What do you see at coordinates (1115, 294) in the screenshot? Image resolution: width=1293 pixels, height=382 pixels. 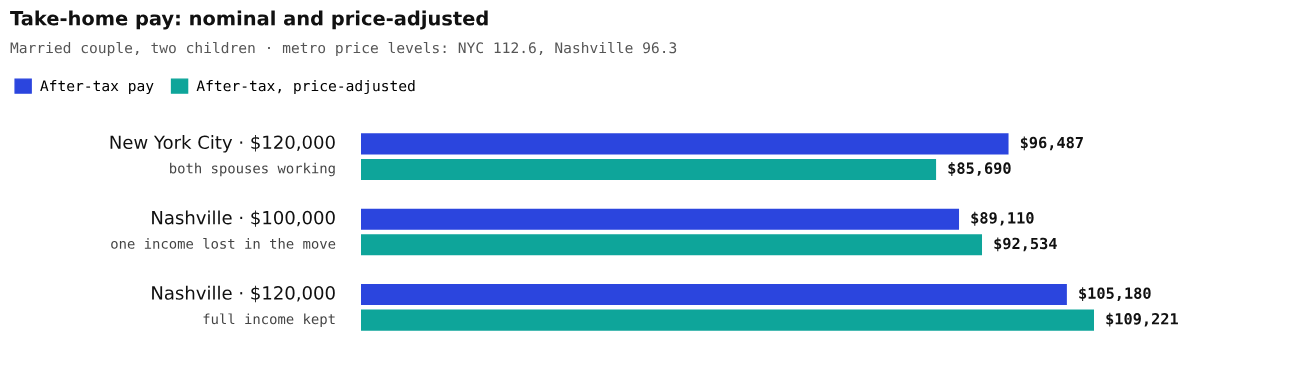 I see `data-label: $105,180` at bounding box center [1115, 294].